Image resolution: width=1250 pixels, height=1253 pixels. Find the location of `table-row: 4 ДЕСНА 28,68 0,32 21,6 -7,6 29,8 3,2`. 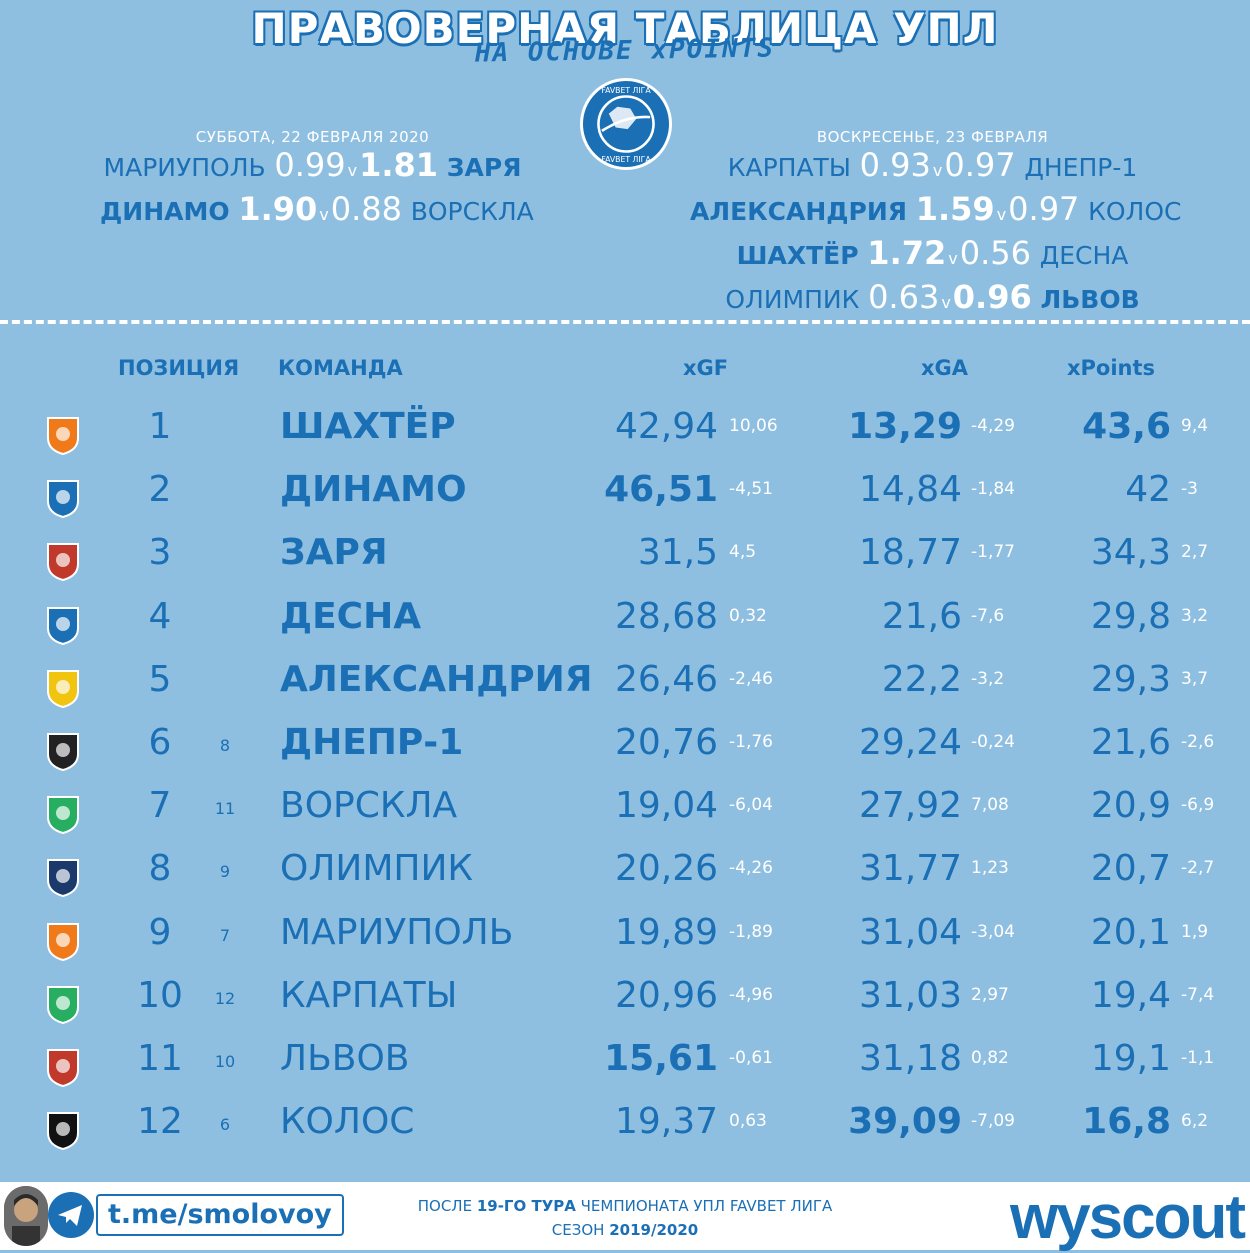

table-row: 4 ДЕСНА 28,68 0,32 21,6 -7,6 29,8 3,2 is located at coordinates (625, 623).